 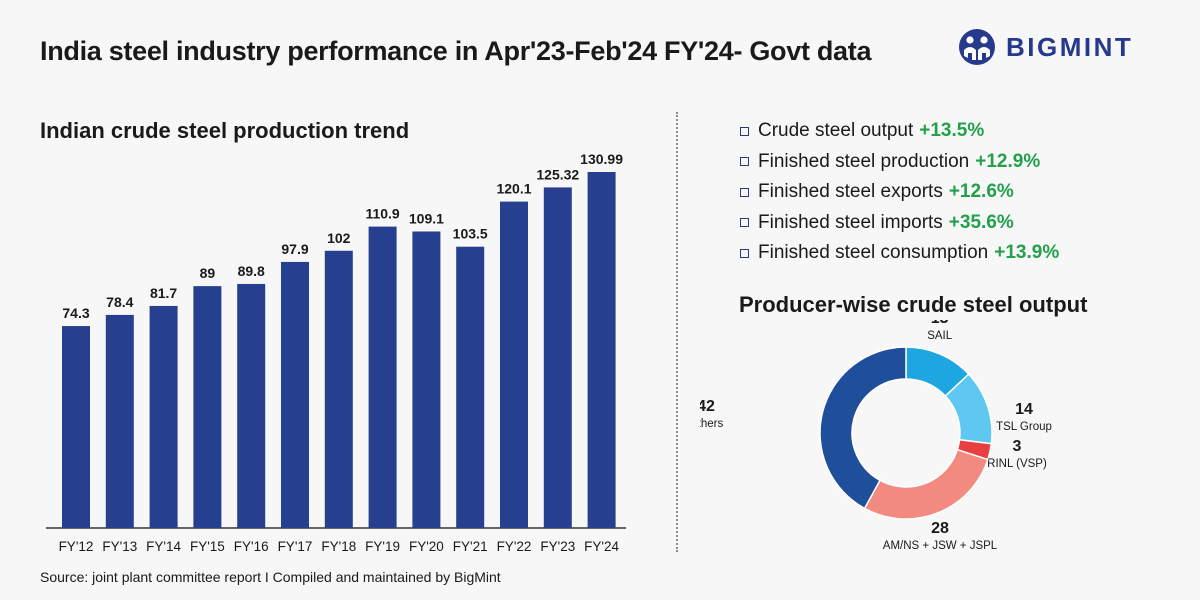 What do you see at coordinates (873, 253) in the screenshot?
I see `stat-label: Finished steel consumption` at bounding box center [873, 253].